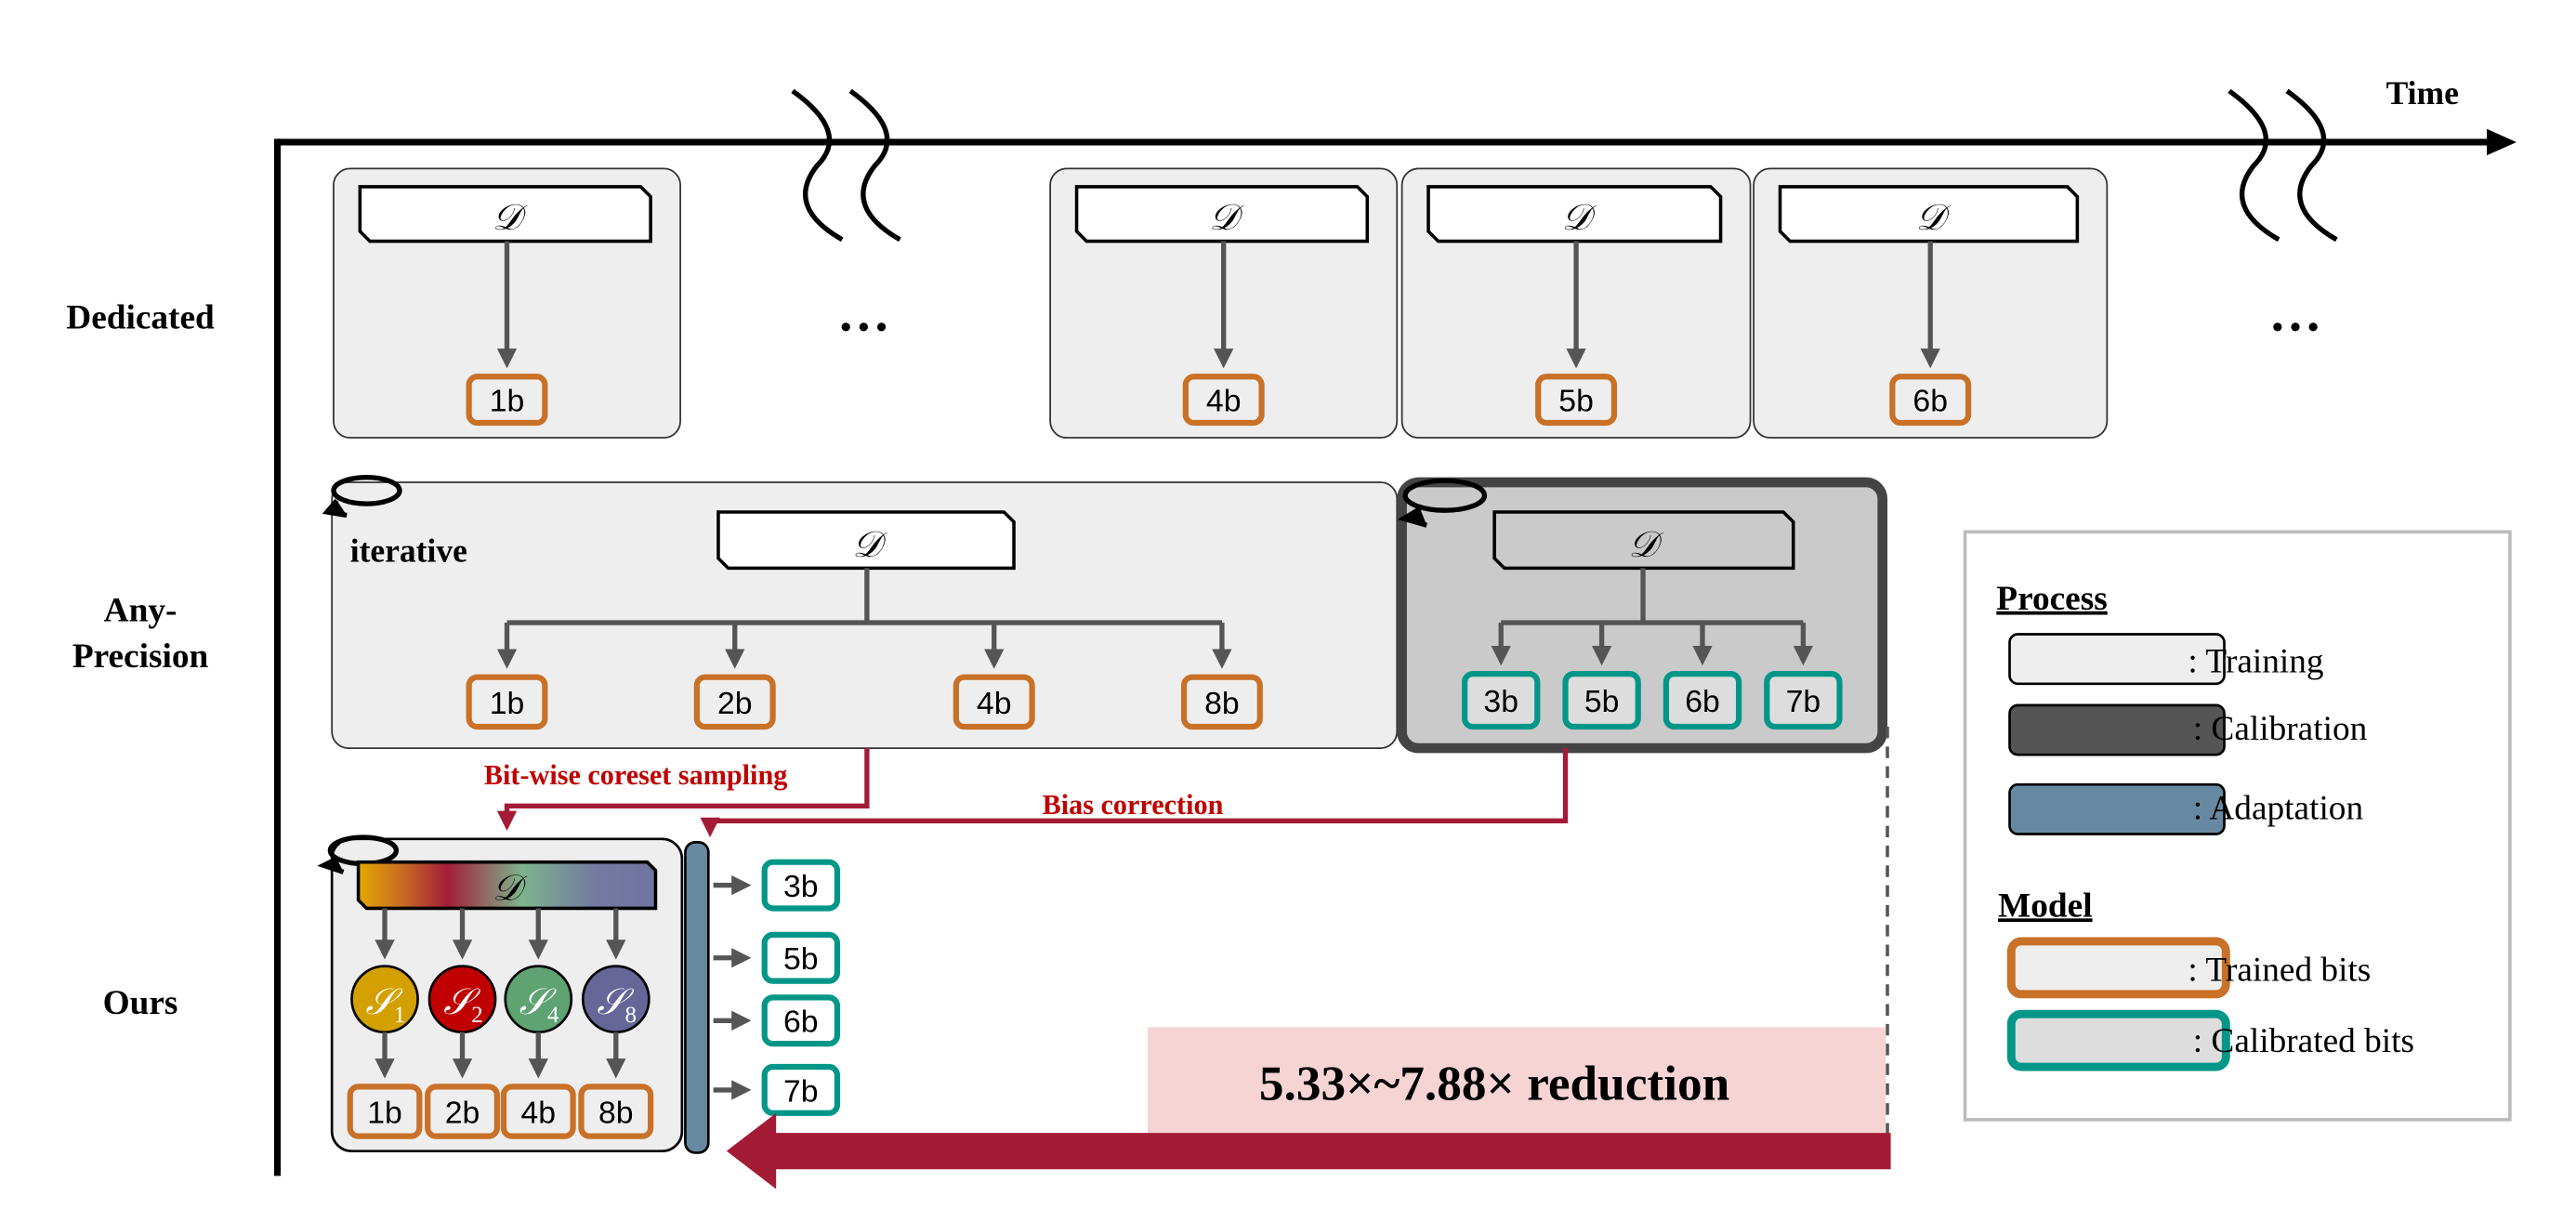 The image size is (2576, 1209). What do you see at coordinates (1931, 303) in the screenshot?
I see `dedicated-training-box: 𝒟6b` at bounding box center [1931, 303].